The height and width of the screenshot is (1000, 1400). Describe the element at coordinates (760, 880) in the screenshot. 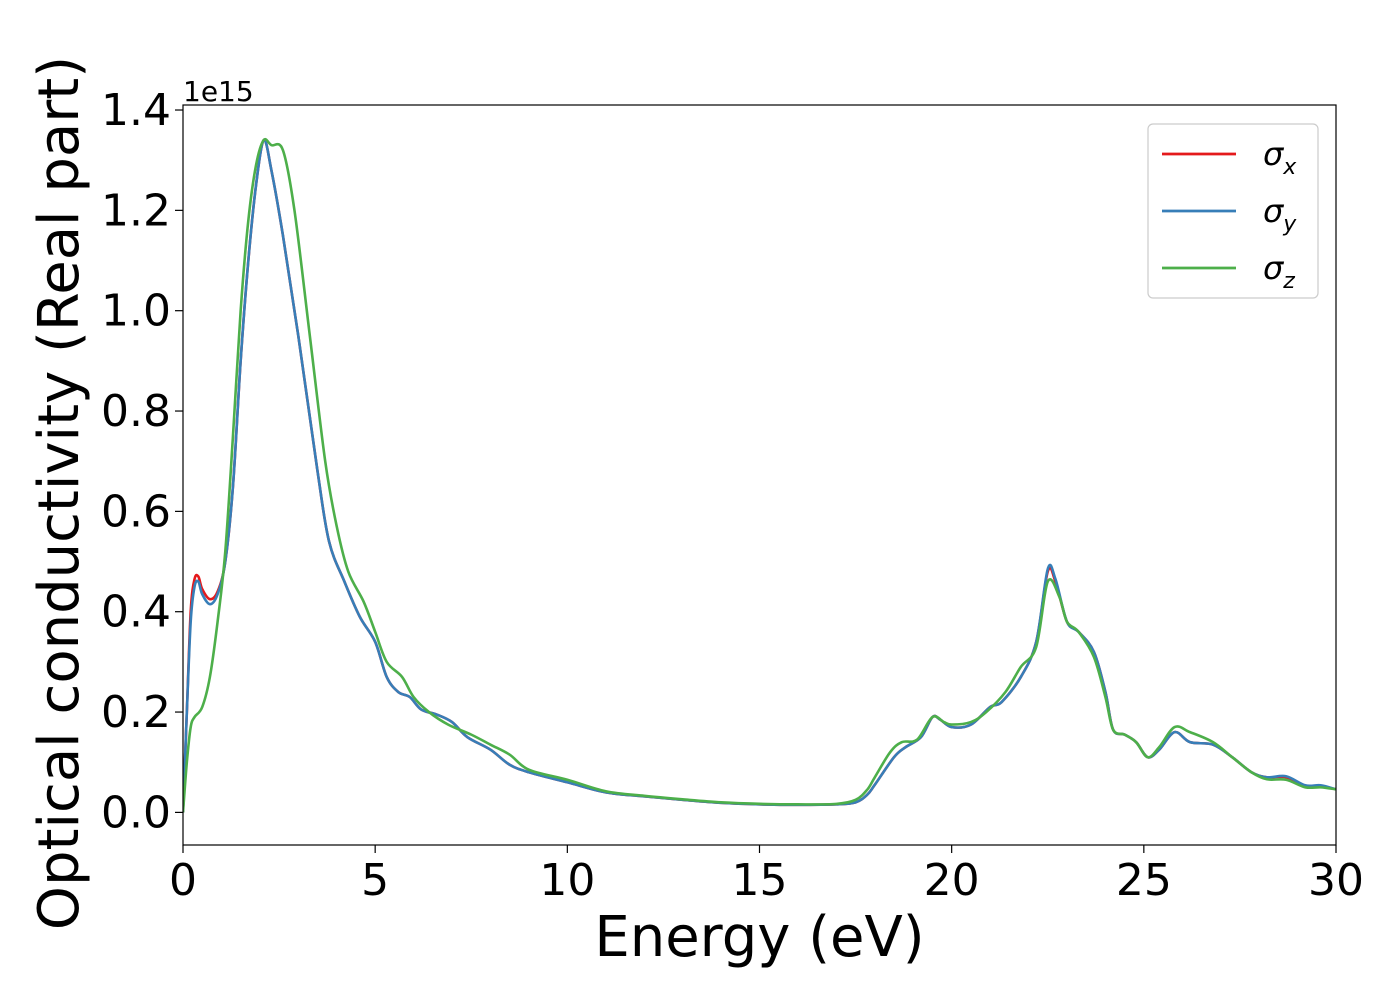

I see `x-tick-label: 15` at that location.